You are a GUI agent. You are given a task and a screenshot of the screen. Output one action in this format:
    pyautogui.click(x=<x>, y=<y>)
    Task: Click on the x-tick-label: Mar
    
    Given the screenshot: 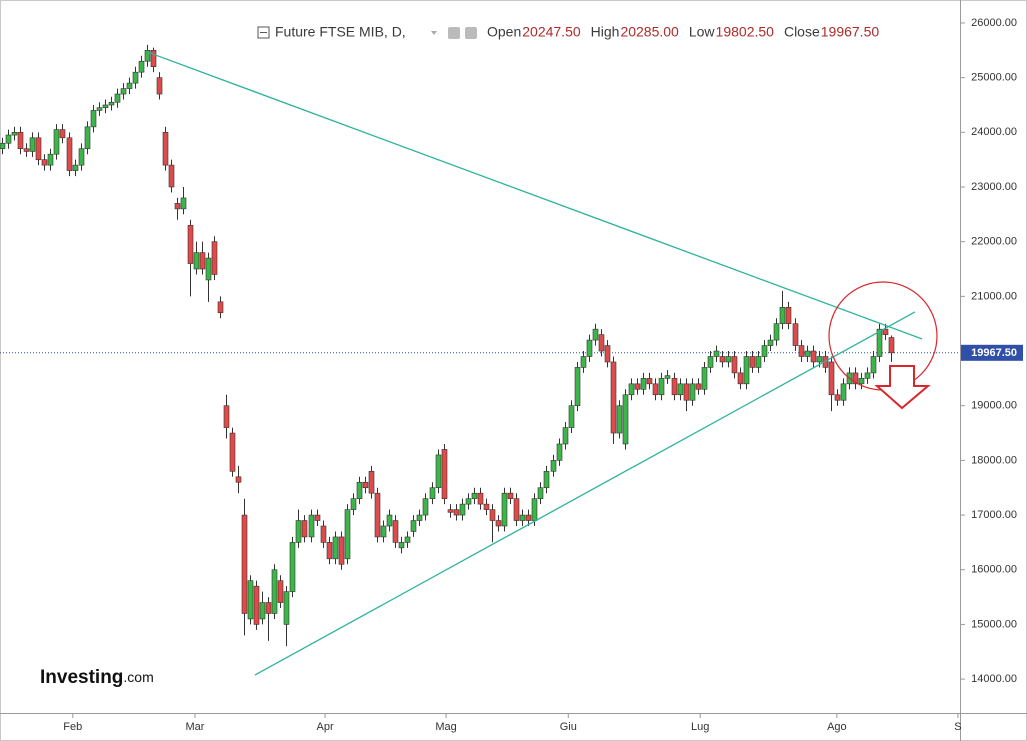 What is the action you would take?
    pyautogui.click(x=195, y=727)
    